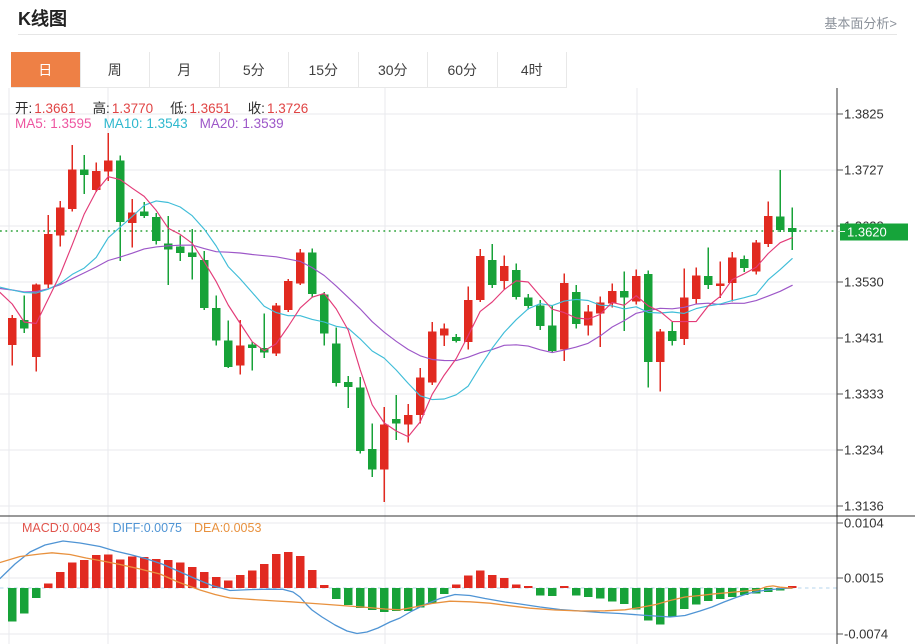  What do you see at coordinates (864, 394) in the screenshot?
I see `svg-text: 1.3333` at bounding box center [864, 394].